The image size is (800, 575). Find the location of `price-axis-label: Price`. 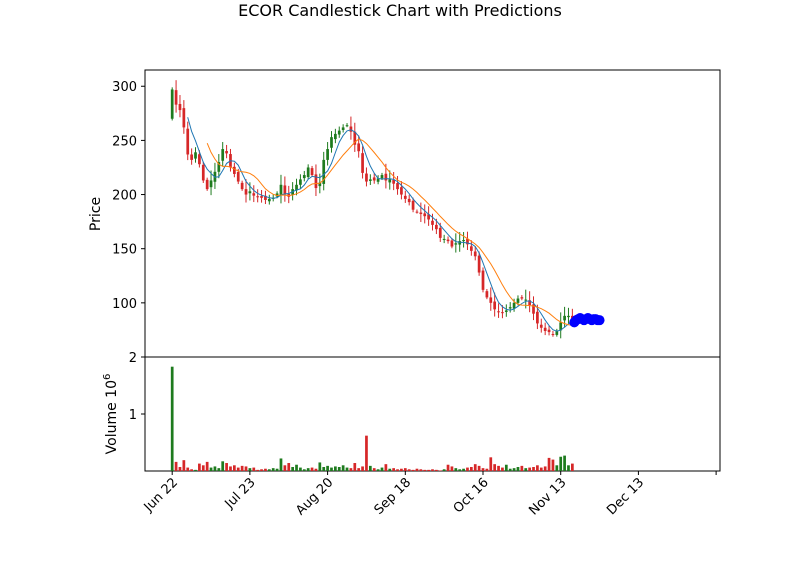

price-axis-label: Price is located at coordinates (96, 214).